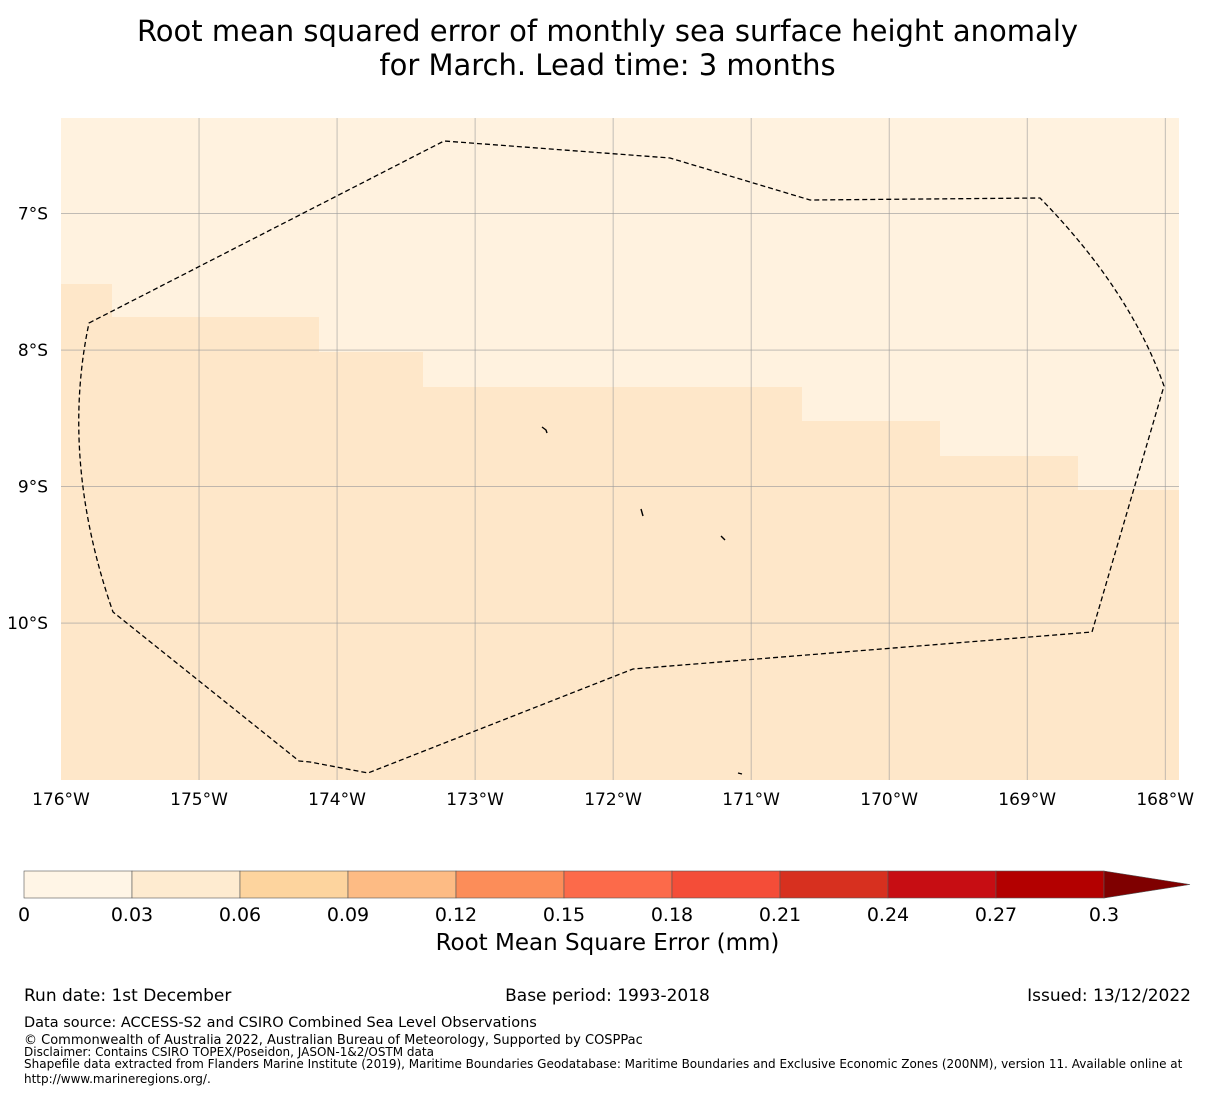  What do you see at coordinates (1027, 800) in the screenshot?
I see `lon-tick-label: 169°W` at bounding box center [1027, 800].